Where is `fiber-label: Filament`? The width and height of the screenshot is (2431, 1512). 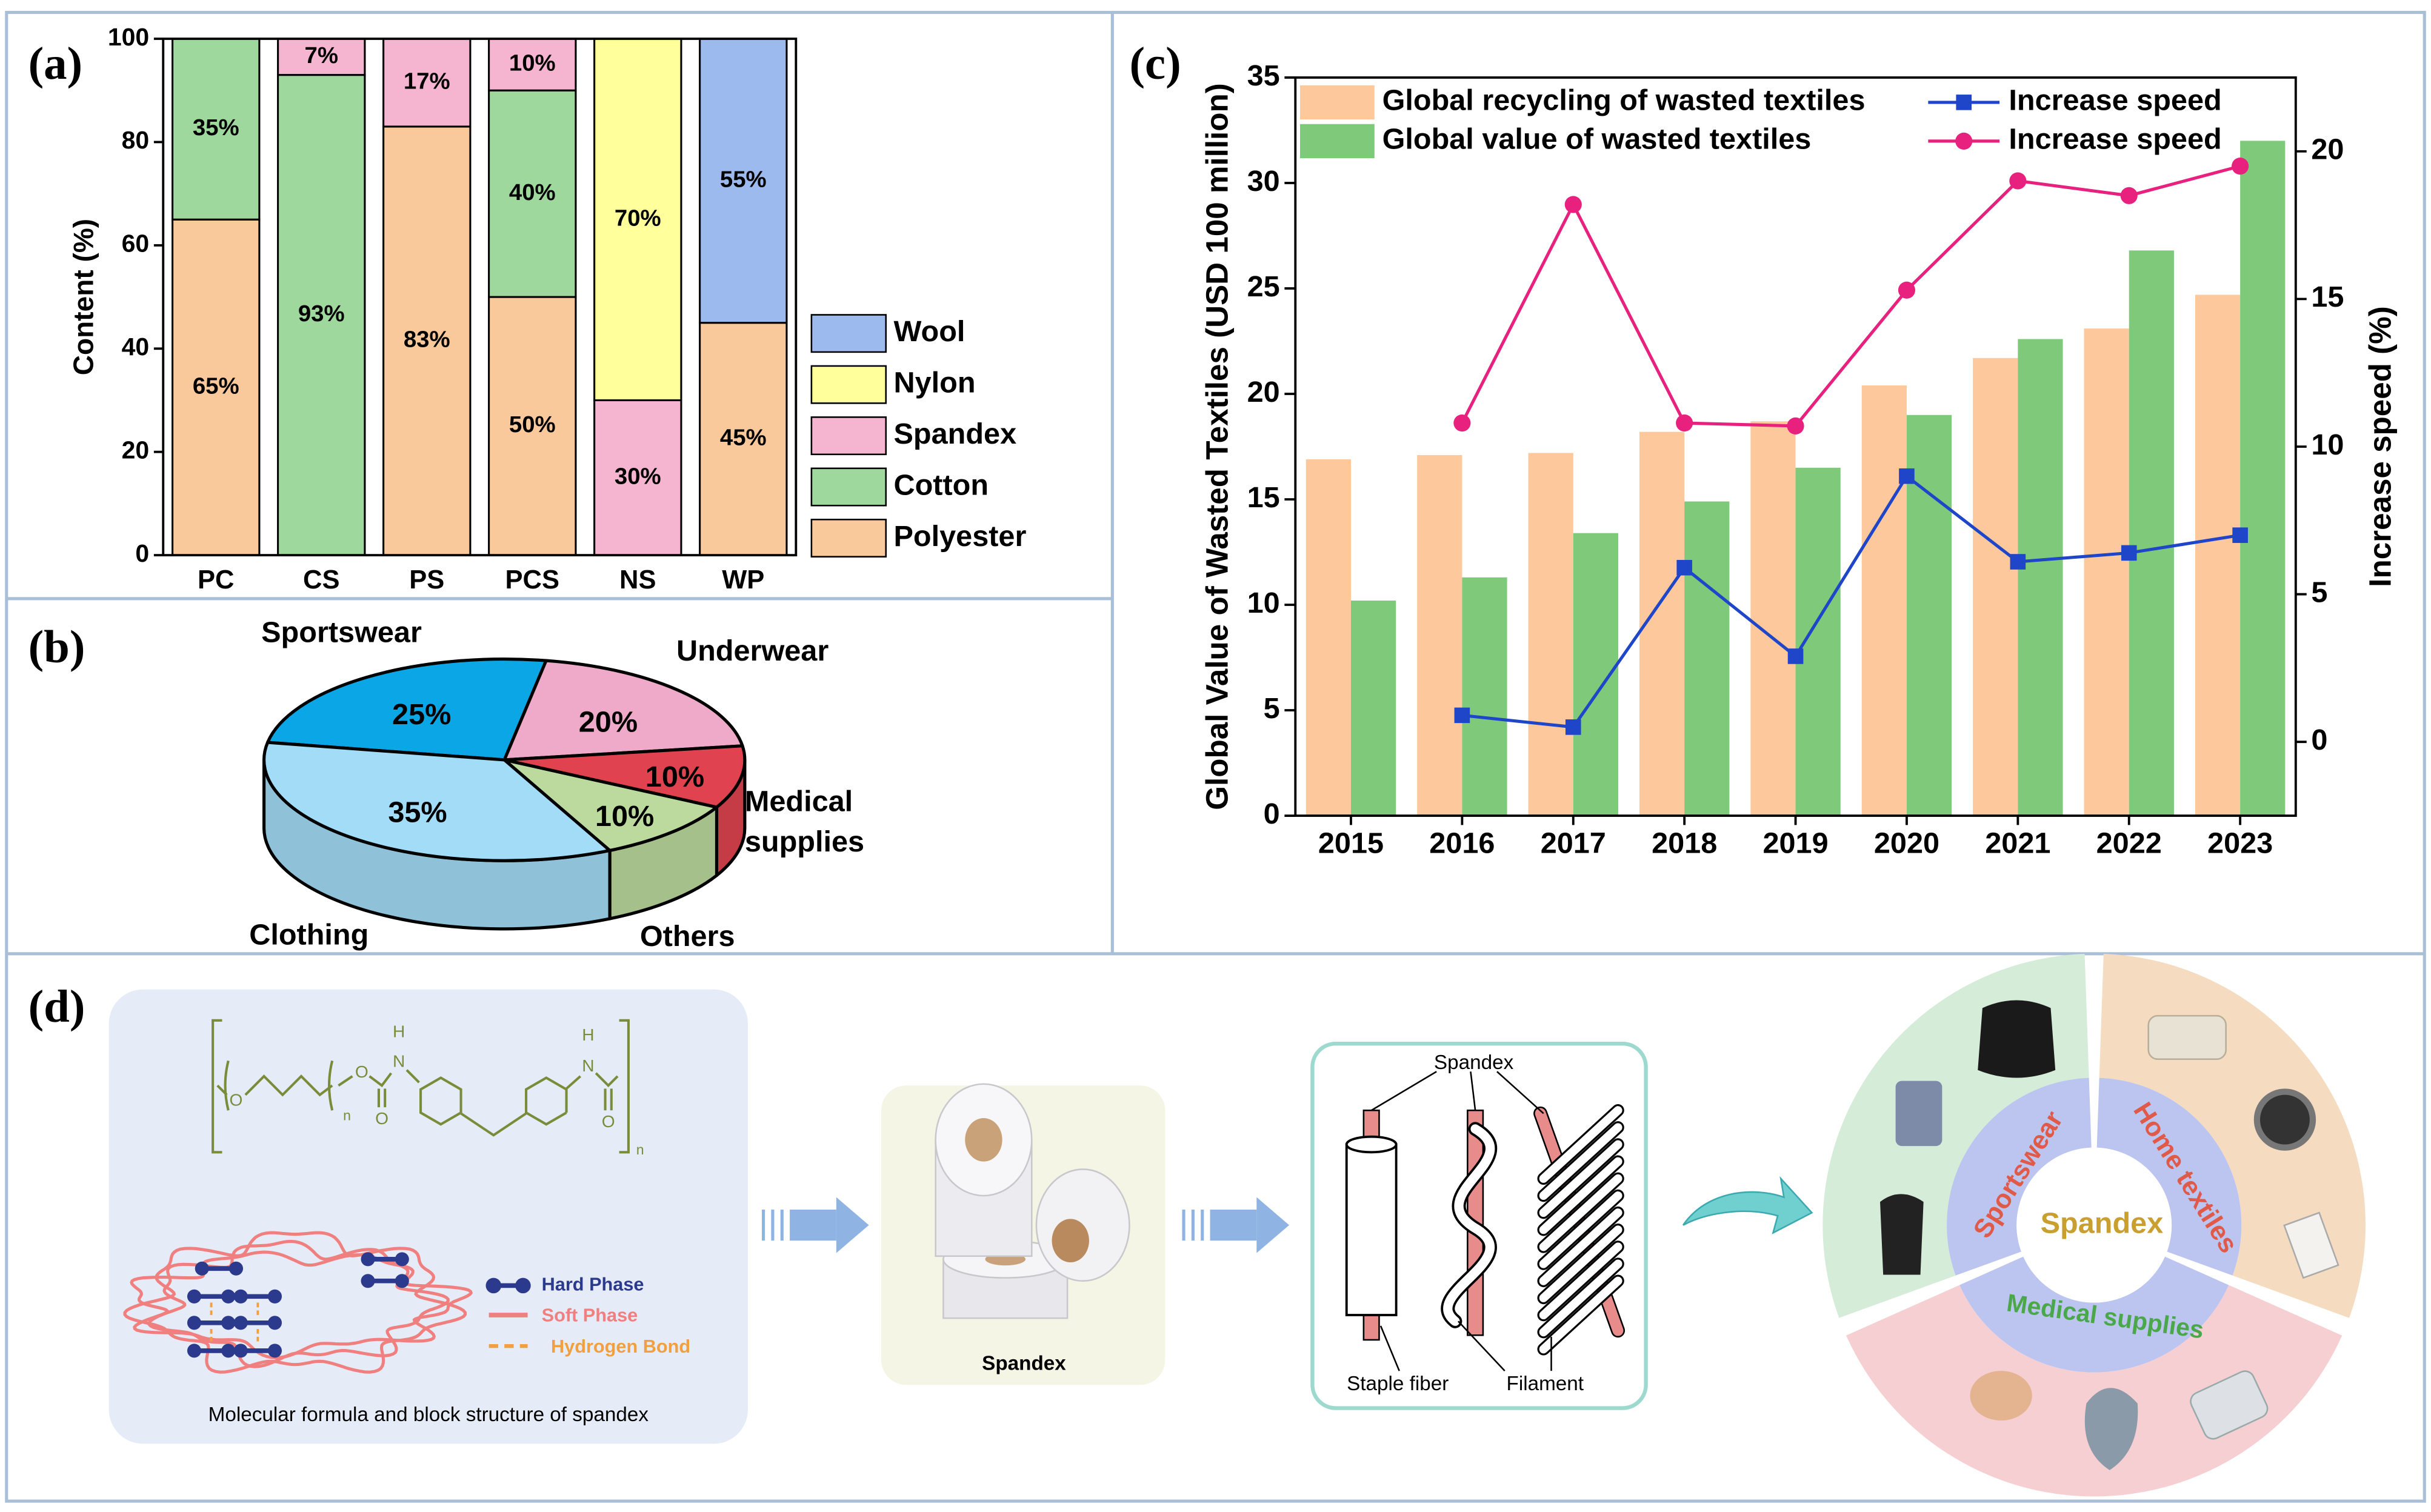 fiber-label: Filament is located at coordinates (1545, 1384).